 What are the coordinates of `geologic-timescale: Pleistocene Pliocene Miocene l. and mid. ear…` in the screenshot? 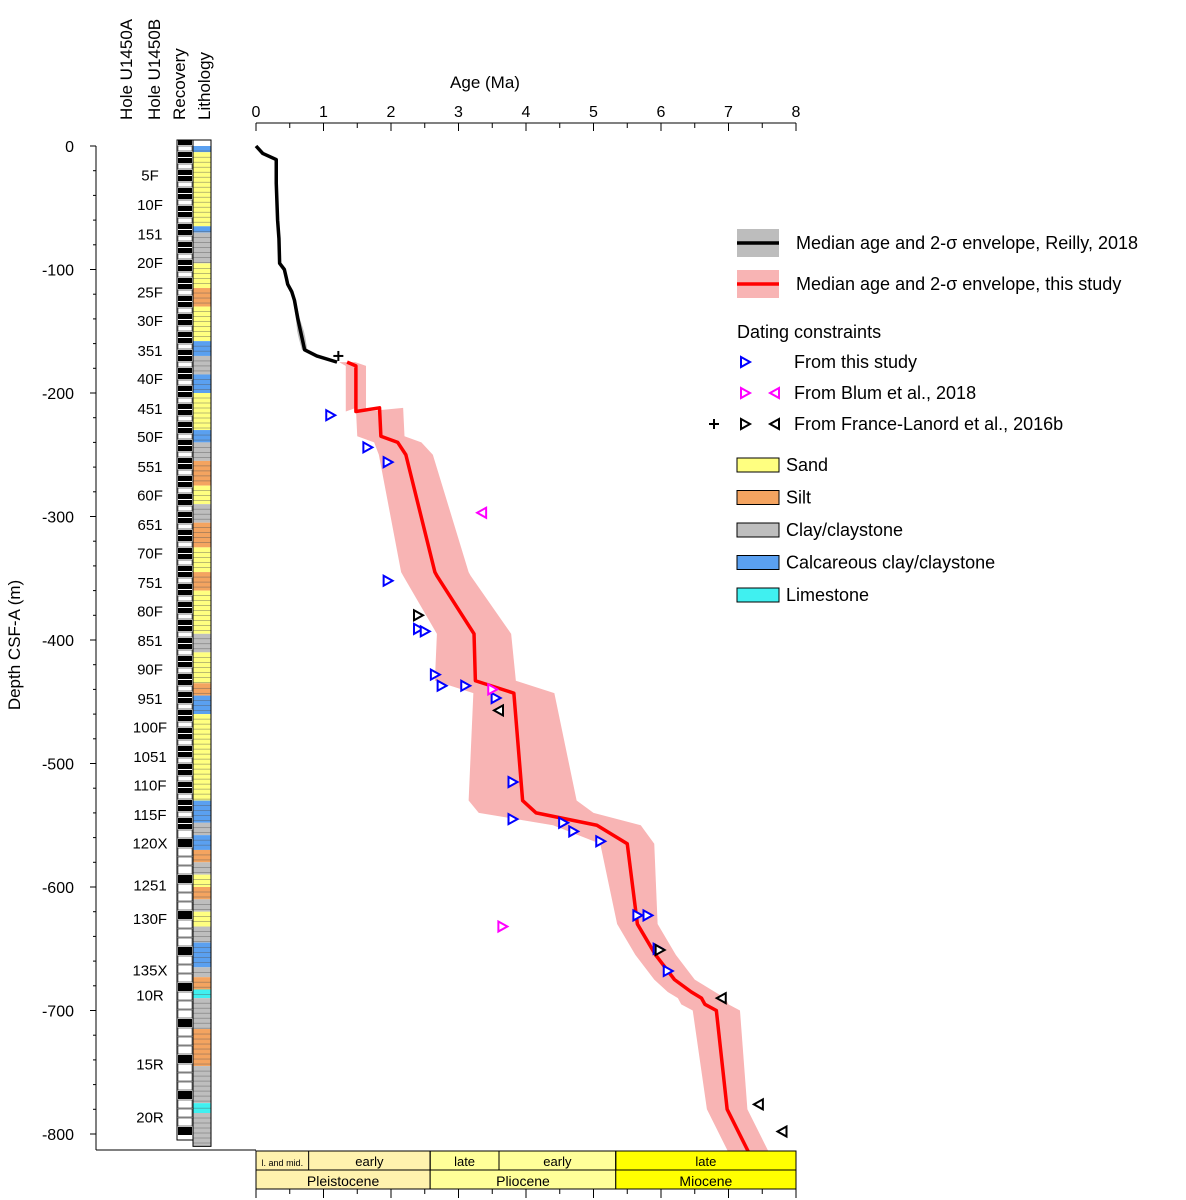 It's located at (526, 1174).